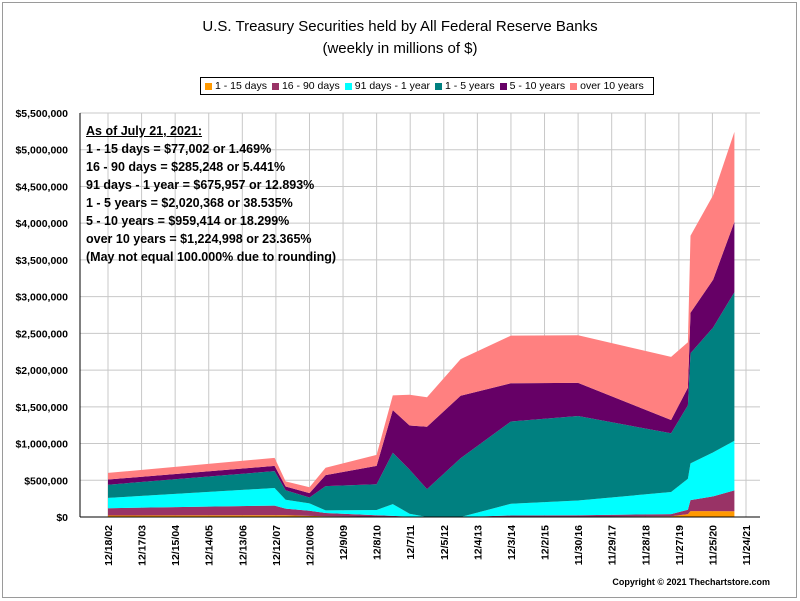 Image resolution: width=800 pixels, height=601 pixels. What do you see at coordinates (680, 545) in the screenshot?
I see `x-tick-label: 11/27/19` at bounding box center [680, 545].